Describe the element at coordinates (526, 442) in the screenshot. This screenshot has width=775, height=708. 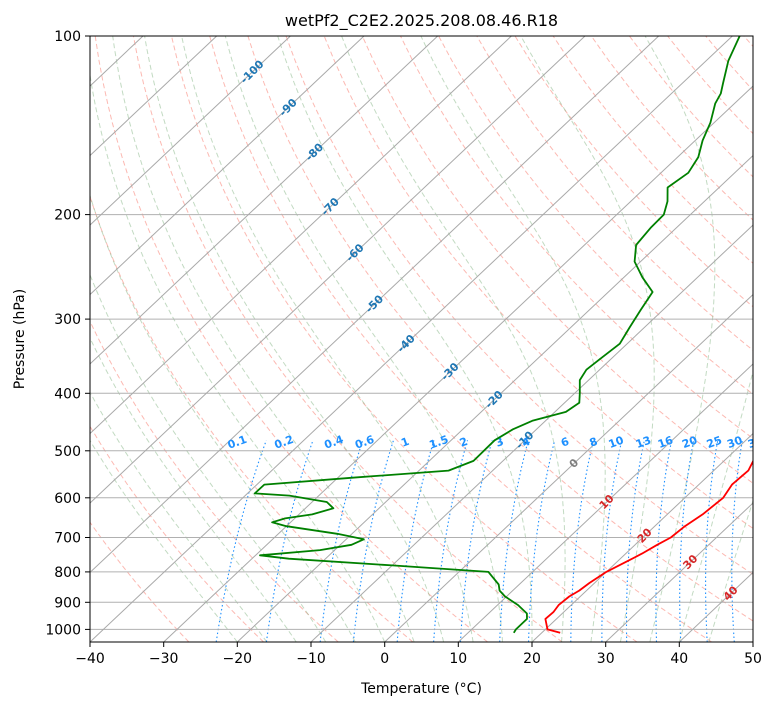
I see `mixing-ratio-label: 4` at that location.